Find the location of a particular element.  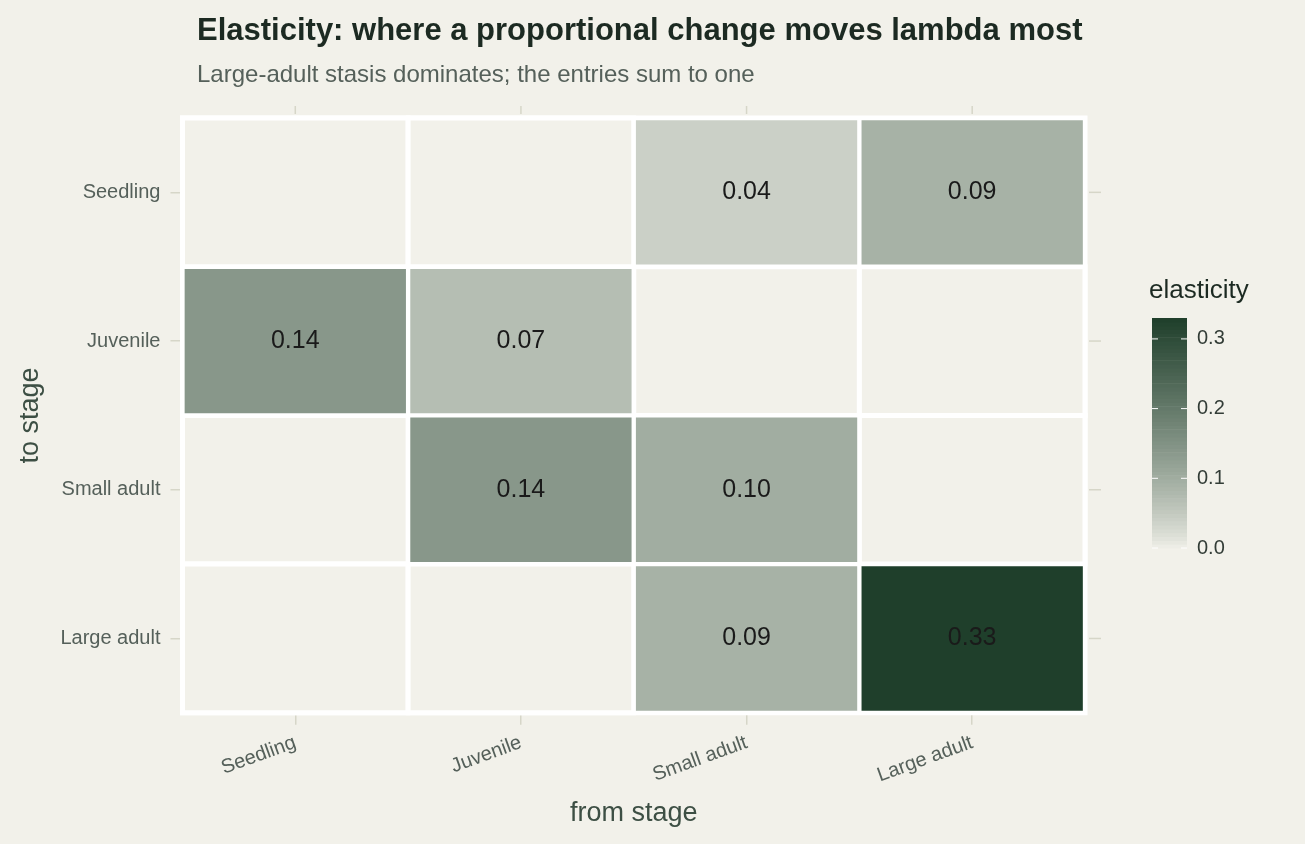

color-bar-label: 0.0 is located at coordinates (1211, 546).